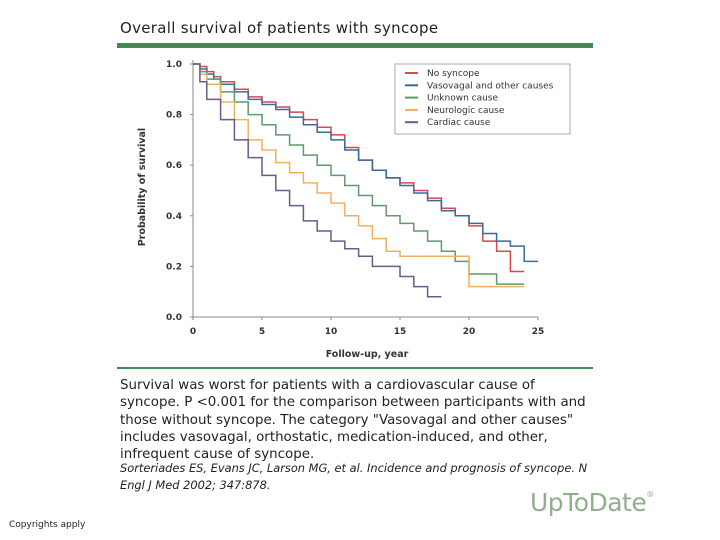  Describe the element at coordinates (174, 116) in the screenshot. I see `y-tick-label: 0.8` at that location.